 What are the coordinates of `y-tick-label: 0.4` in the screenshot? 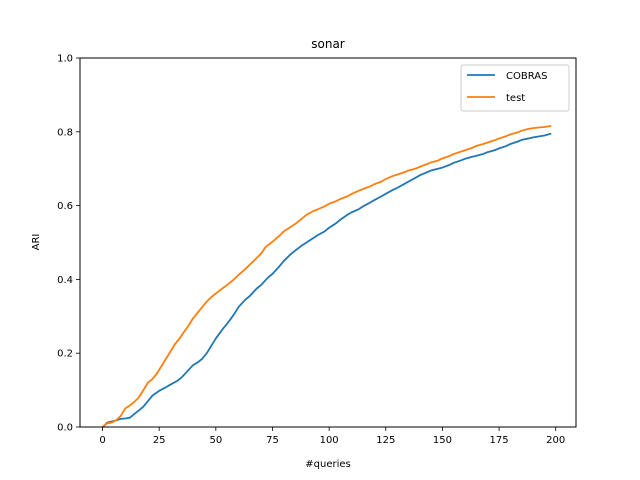 It's located at (65, 280).